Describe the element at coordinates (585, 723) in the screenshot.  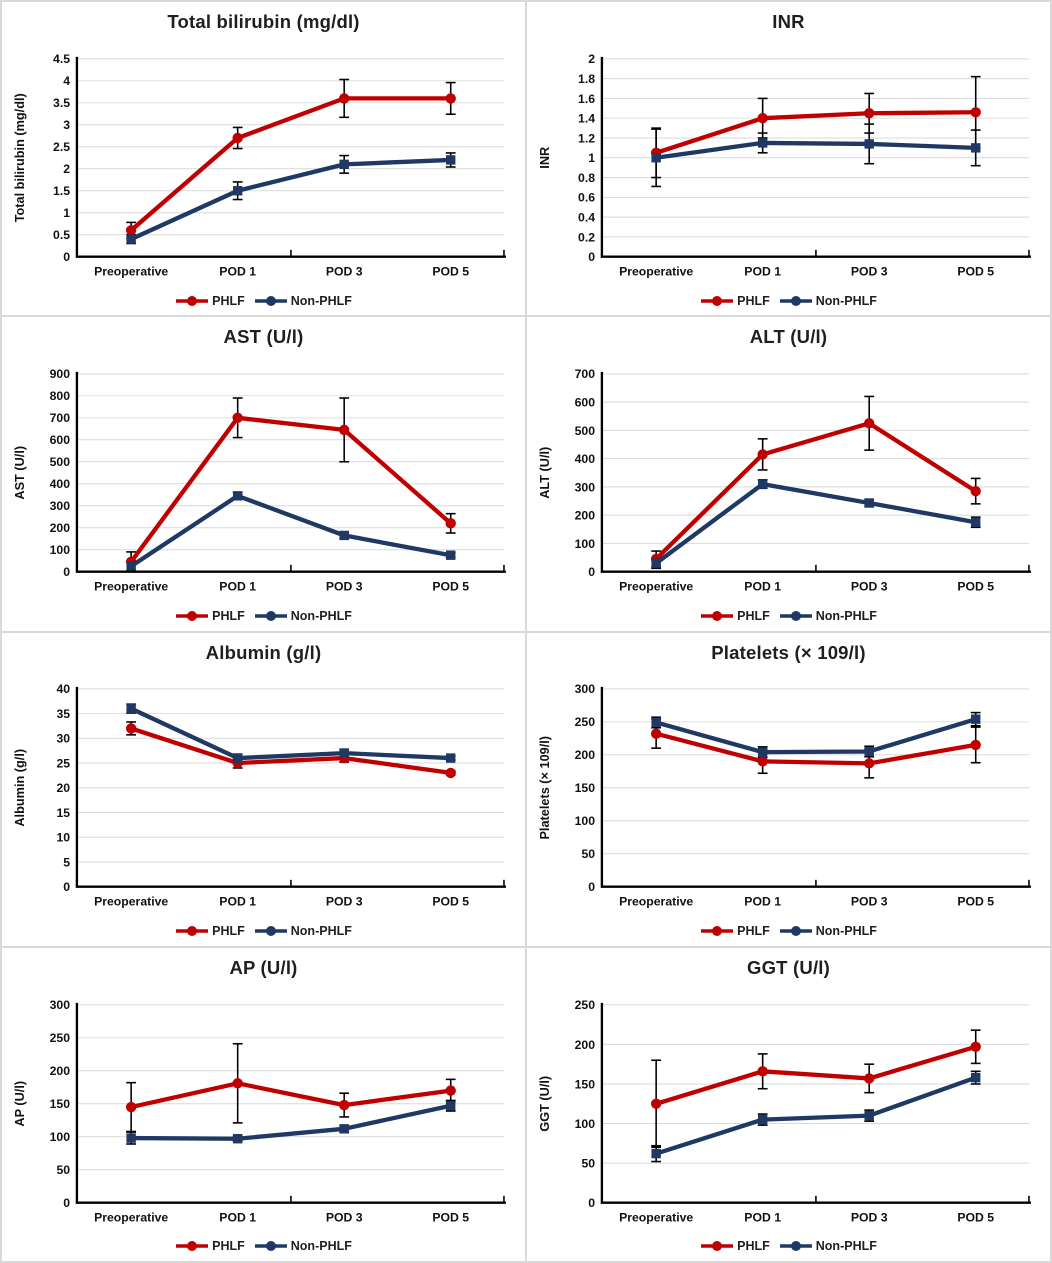
I see `y-tick-label: 250` at that location.